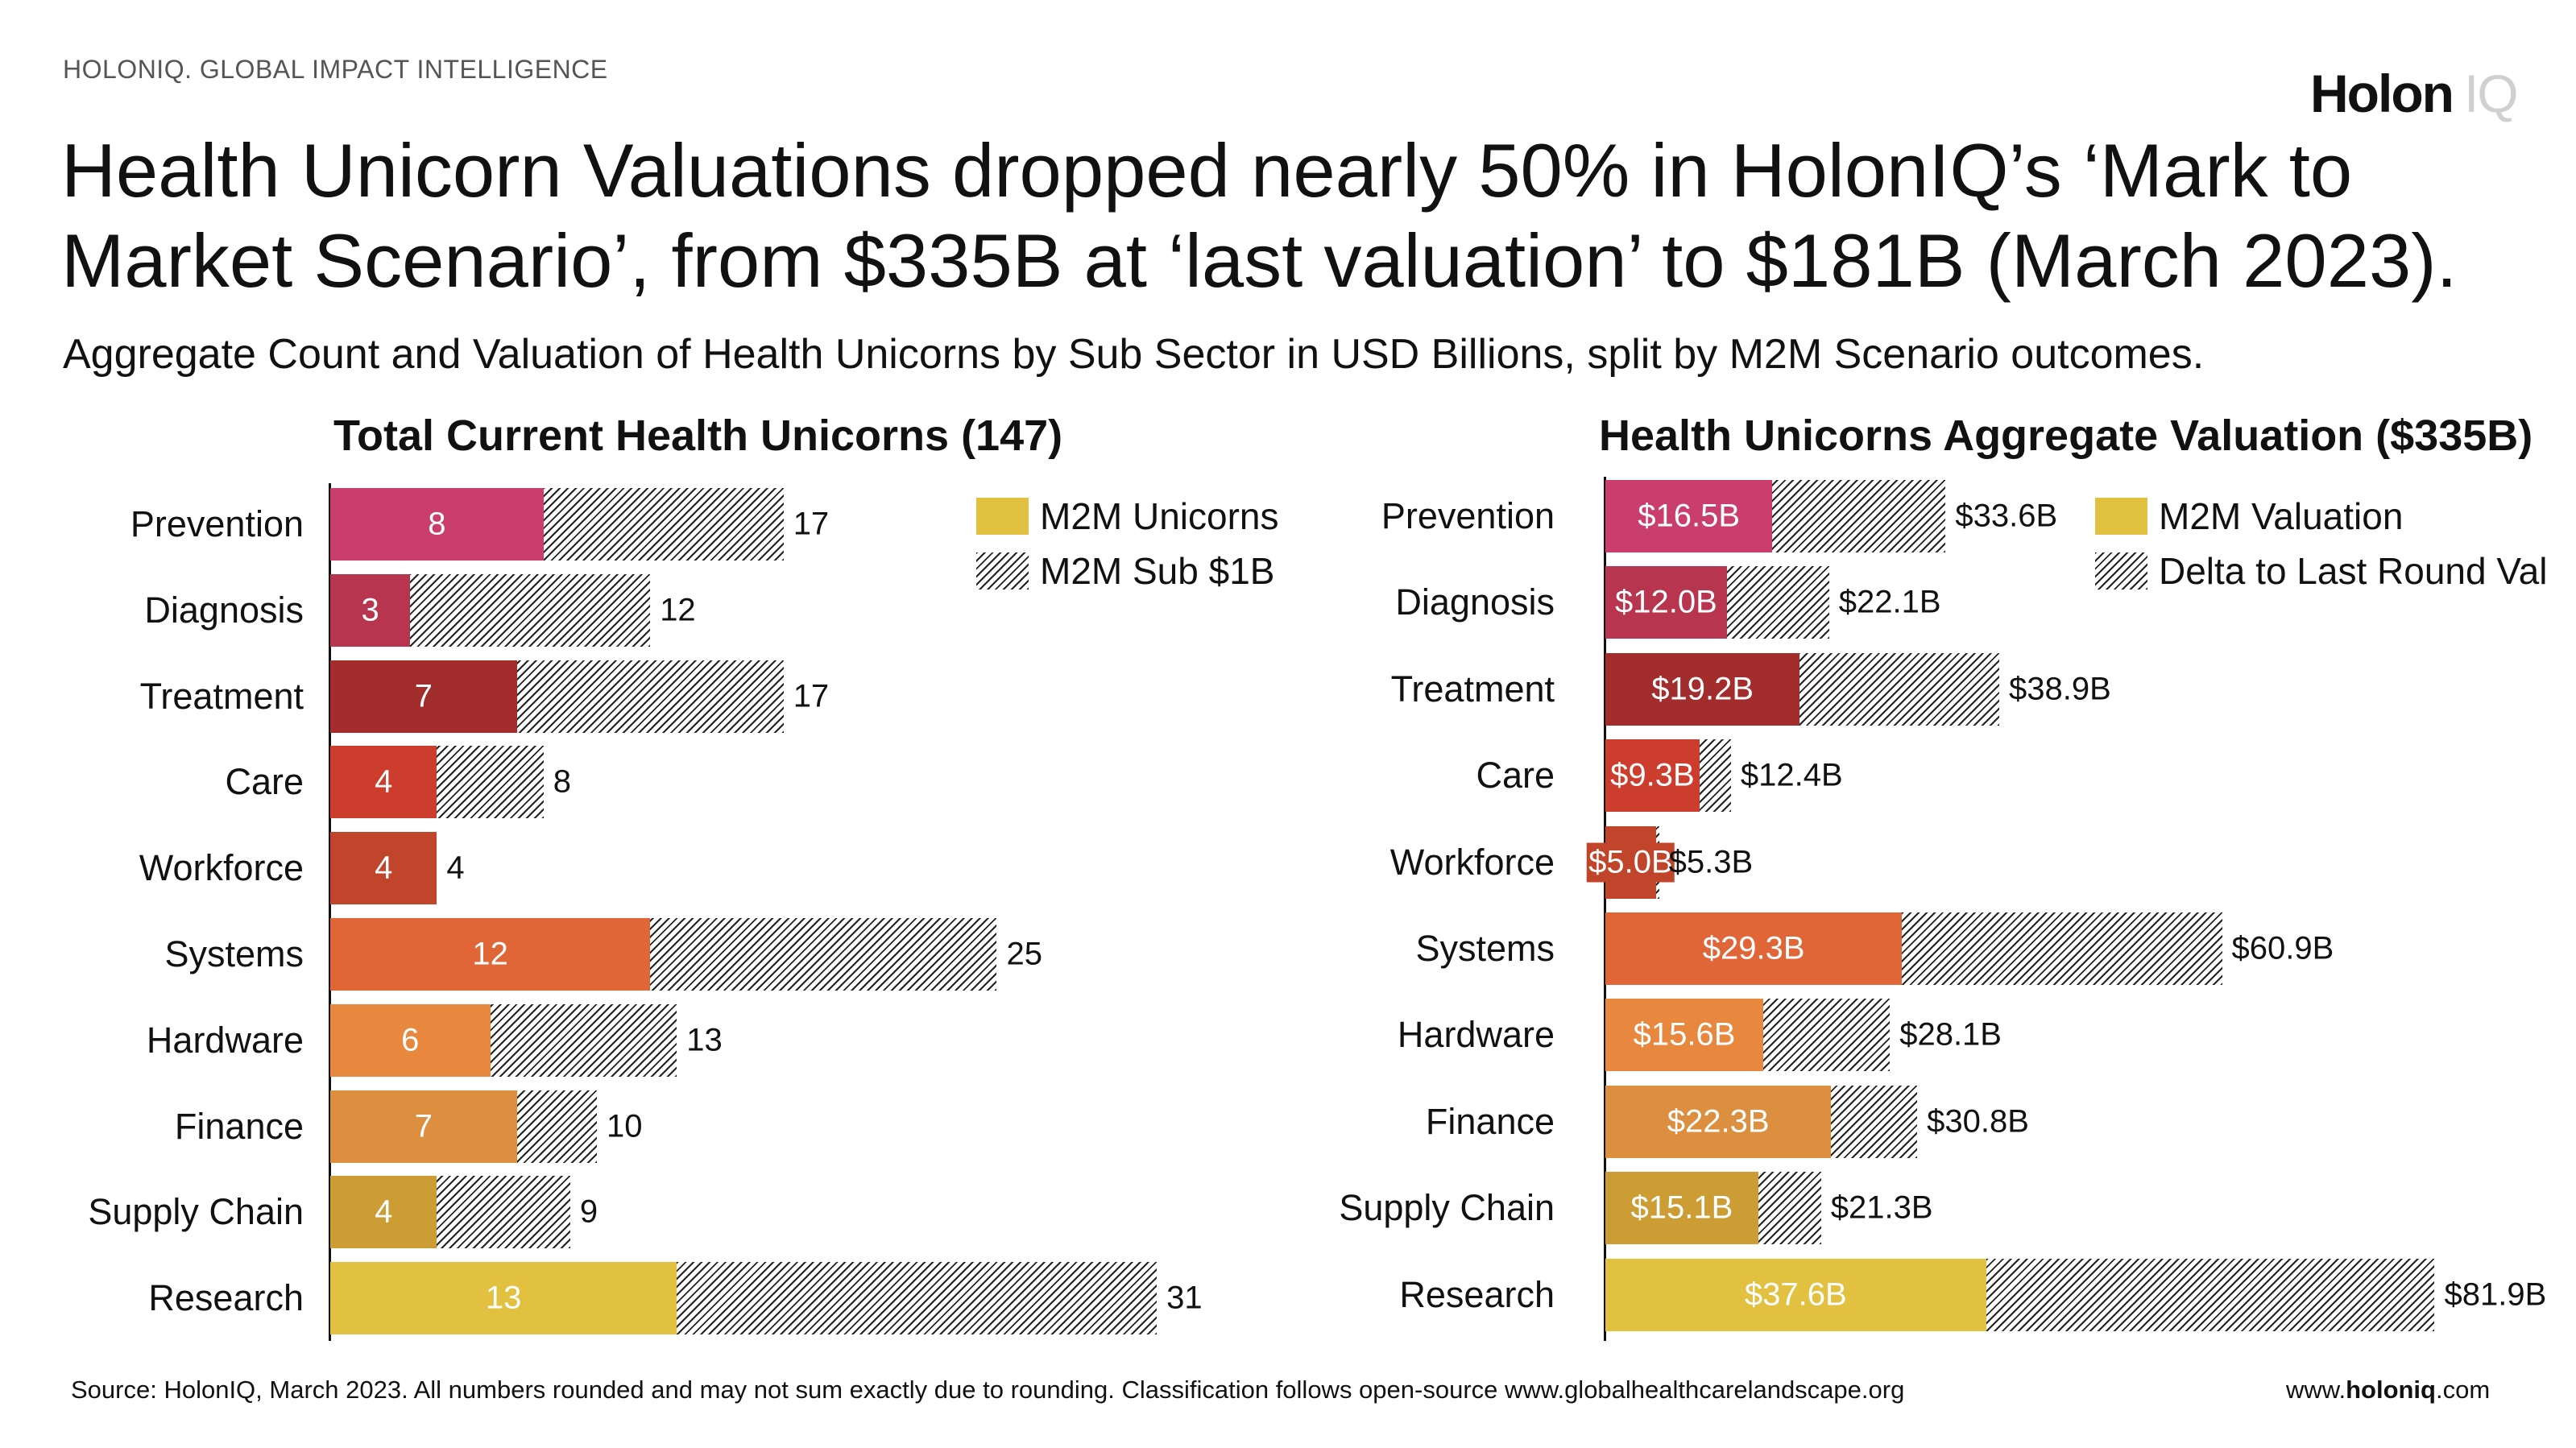 The height and width of the screenshot is (1448, 2576). What do you see at coordinates (1682, 1208) in the screenshot?
I see `bar-value-label: $15.1B` at bounding box center [1682, 1208].